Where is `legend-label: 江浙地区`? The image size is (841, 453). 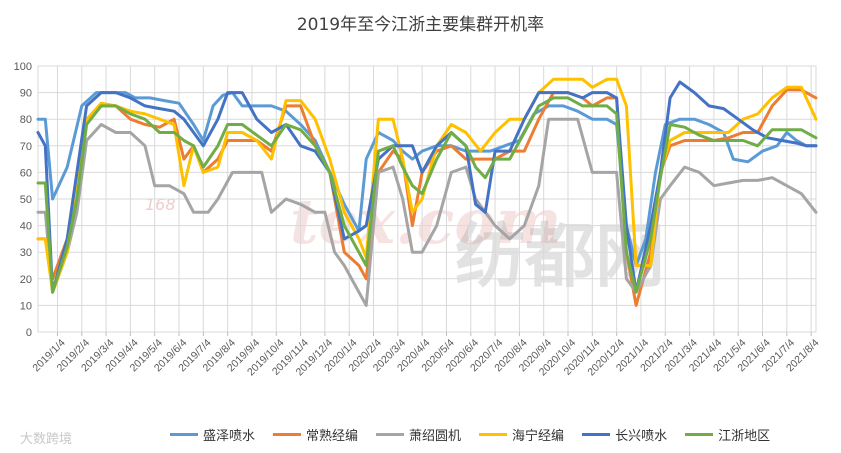
legend-label: 江浙地区 is located at coordinates (744, 436).